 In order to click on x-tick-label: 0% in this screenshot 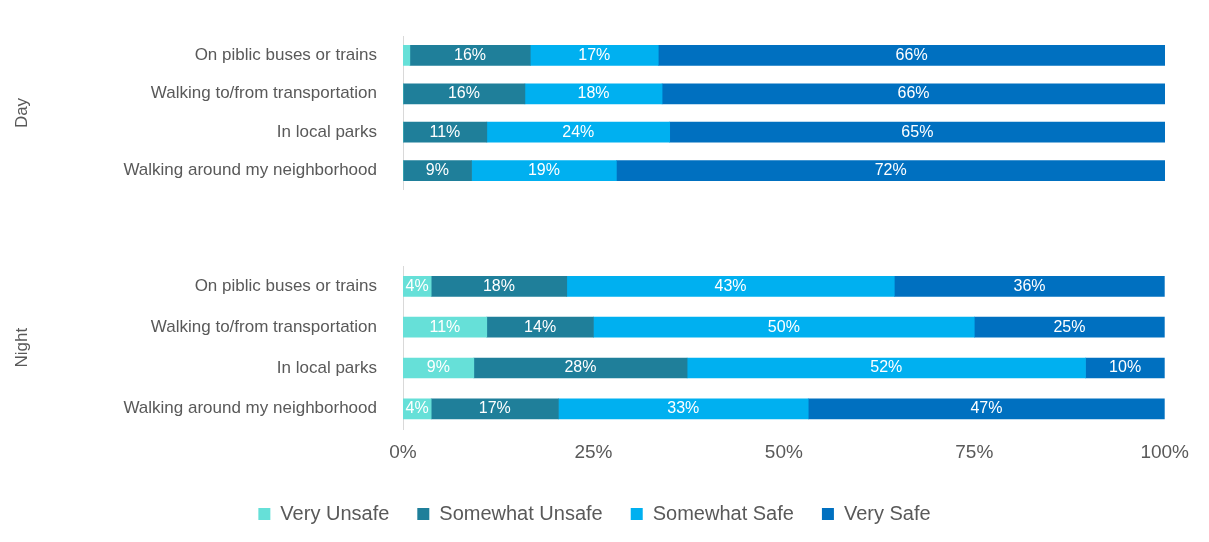, I will do `click(403, 451)`.